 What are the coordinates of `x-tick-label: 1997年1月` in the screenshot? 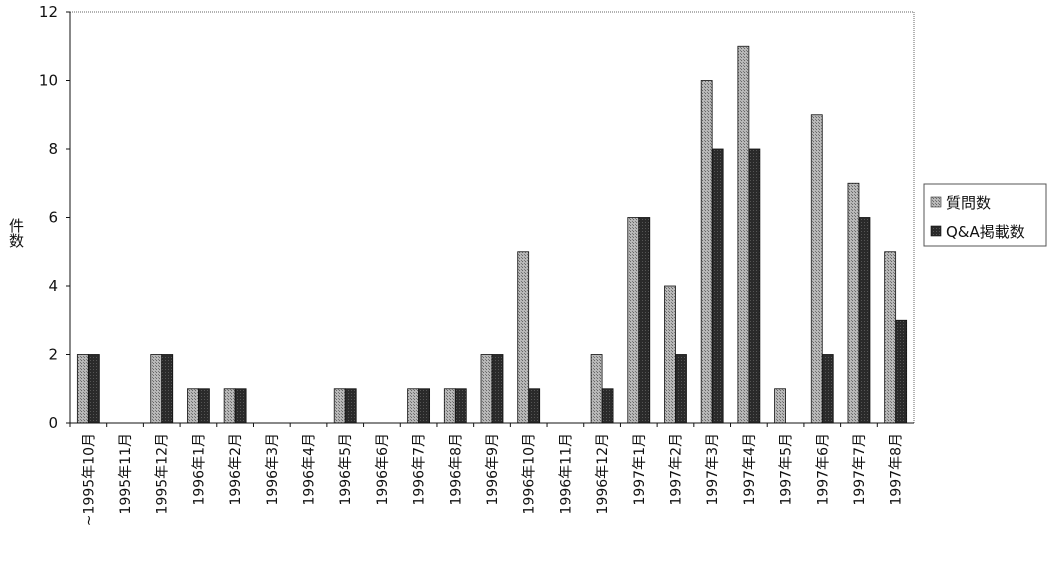 It's located at (640, 469).